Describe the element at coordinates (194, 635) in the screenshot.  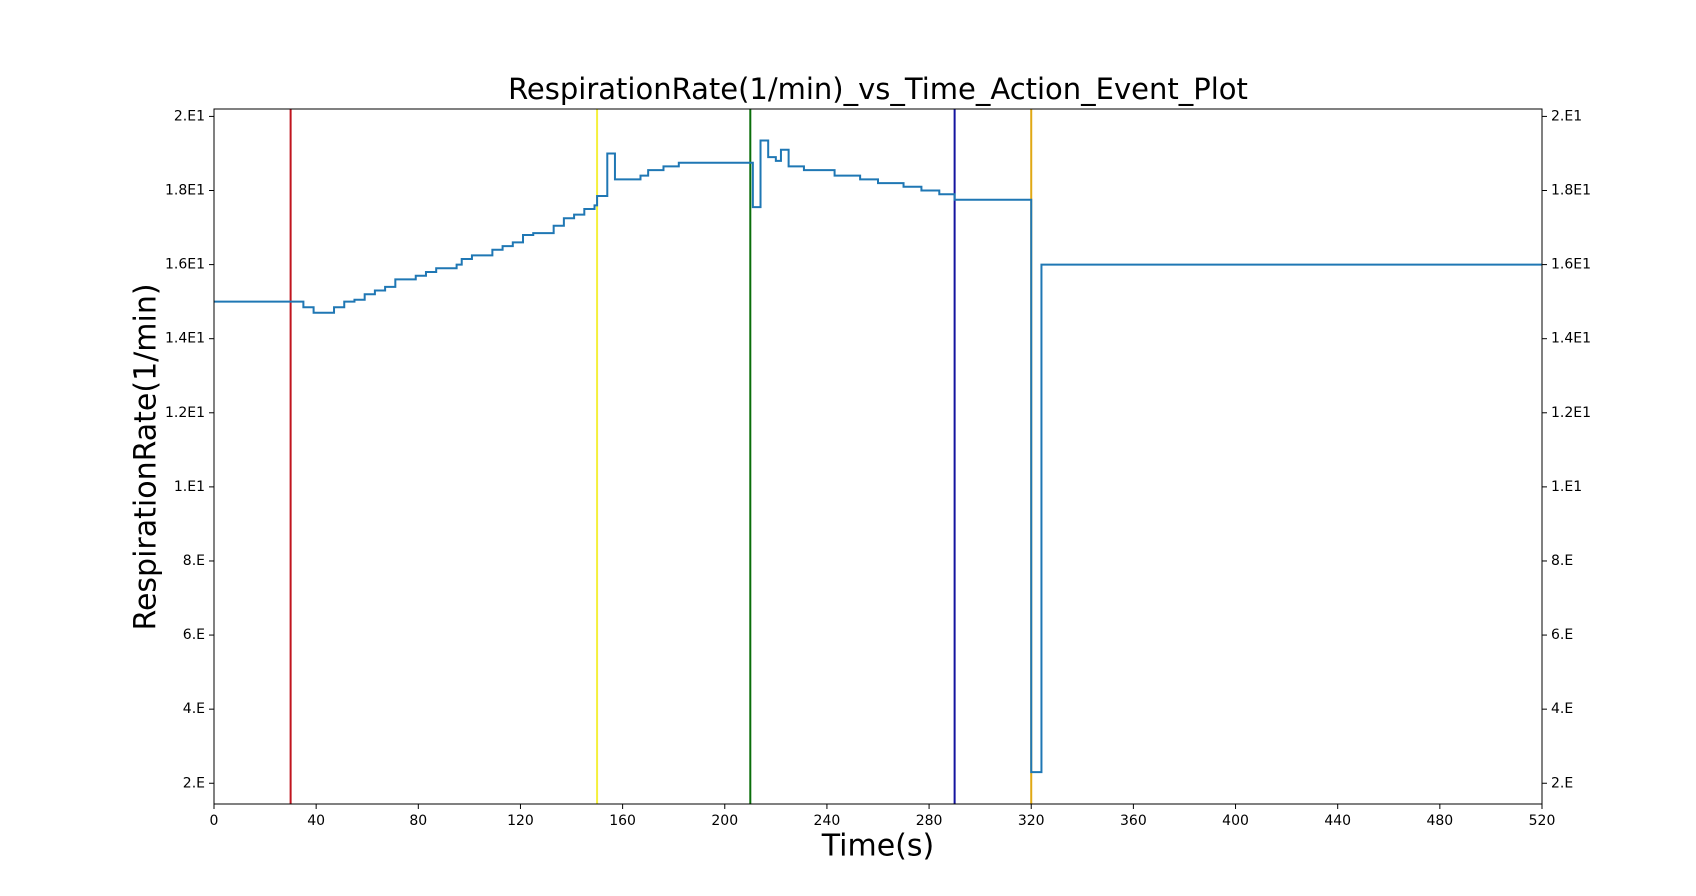
I see `y-tick-label: 6.E` at that location.